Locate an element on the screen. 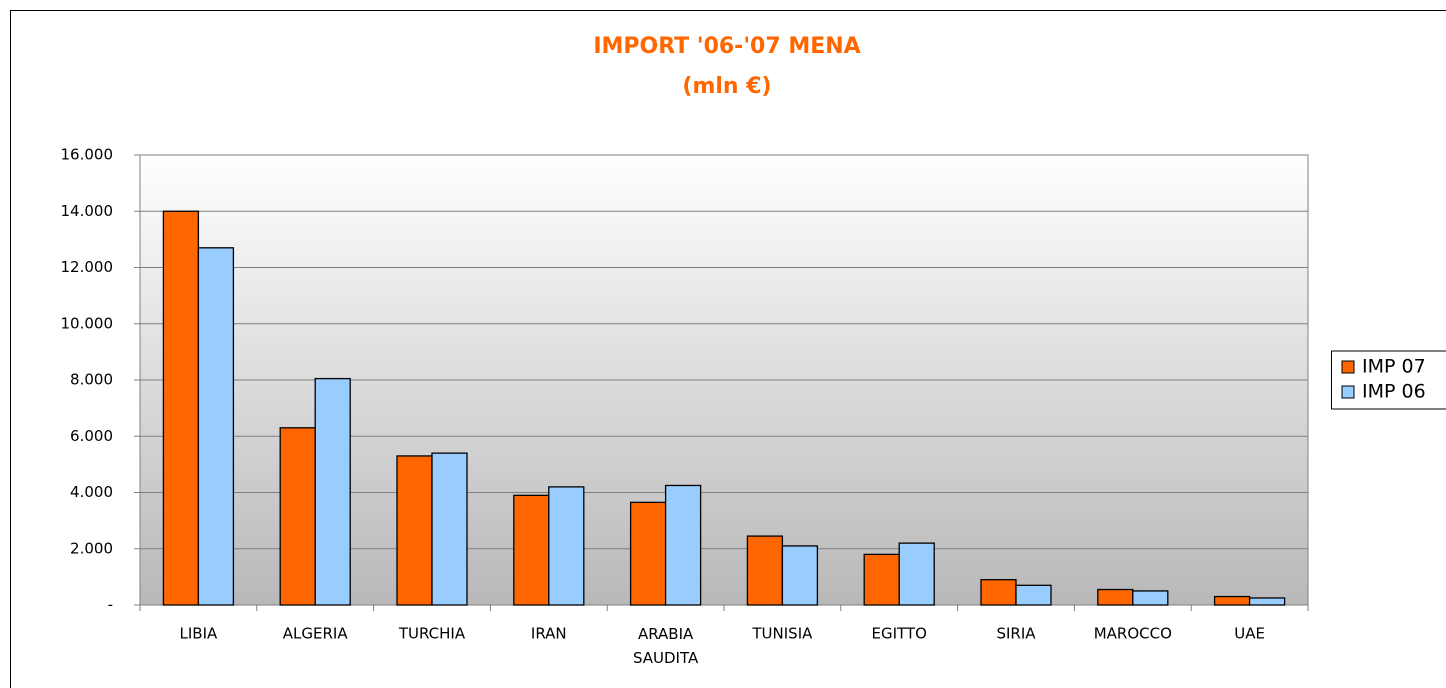 This screenshot has height=688, width=1446. x-tick-label: SIRIA is located at coordinates (1016, 634).